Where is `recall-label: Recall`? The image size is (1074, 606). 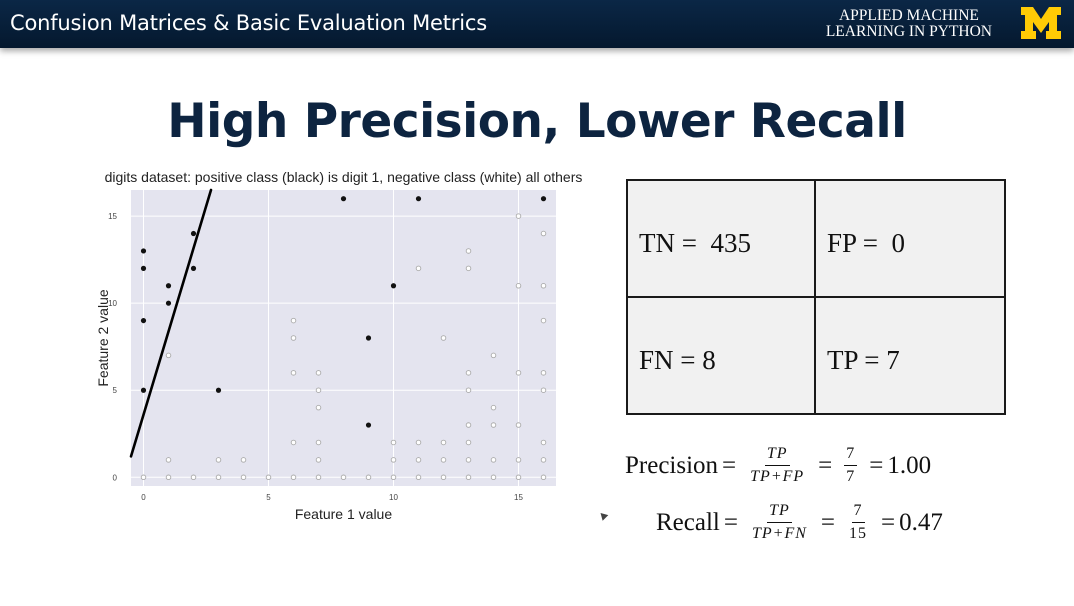 recall-label: Recall is located at coordinates (688, 522).